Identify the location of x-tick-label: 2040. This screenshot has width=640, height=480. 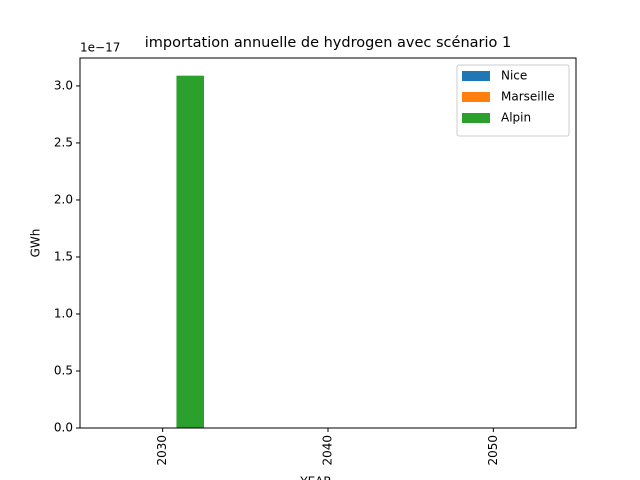
(328, 450).